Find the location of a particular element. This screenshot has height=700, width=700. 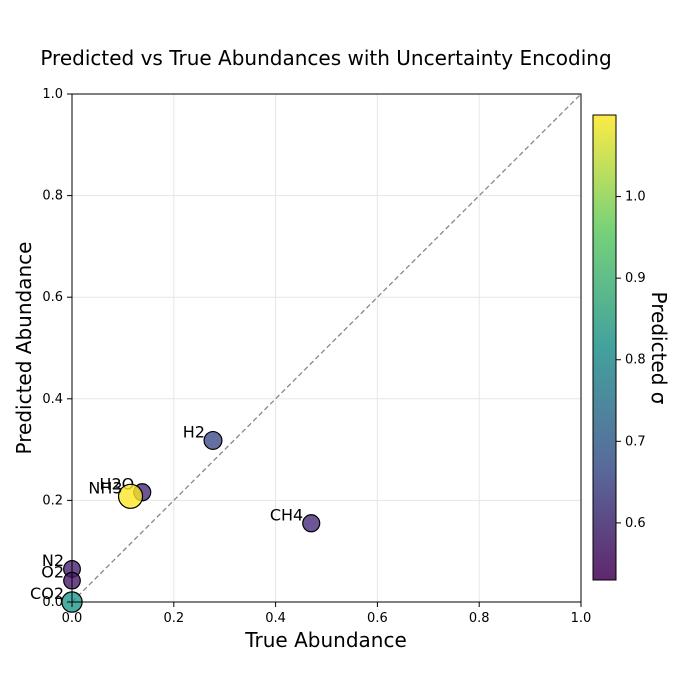

data-point-ch4 is located at coordinates (311, 523).